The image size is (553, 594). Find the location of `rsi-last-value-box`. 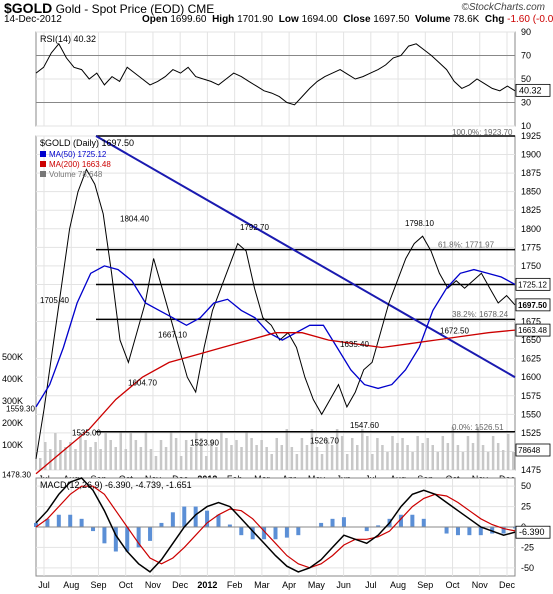

rsi-last-value-box is located at coordinates (533, 90).